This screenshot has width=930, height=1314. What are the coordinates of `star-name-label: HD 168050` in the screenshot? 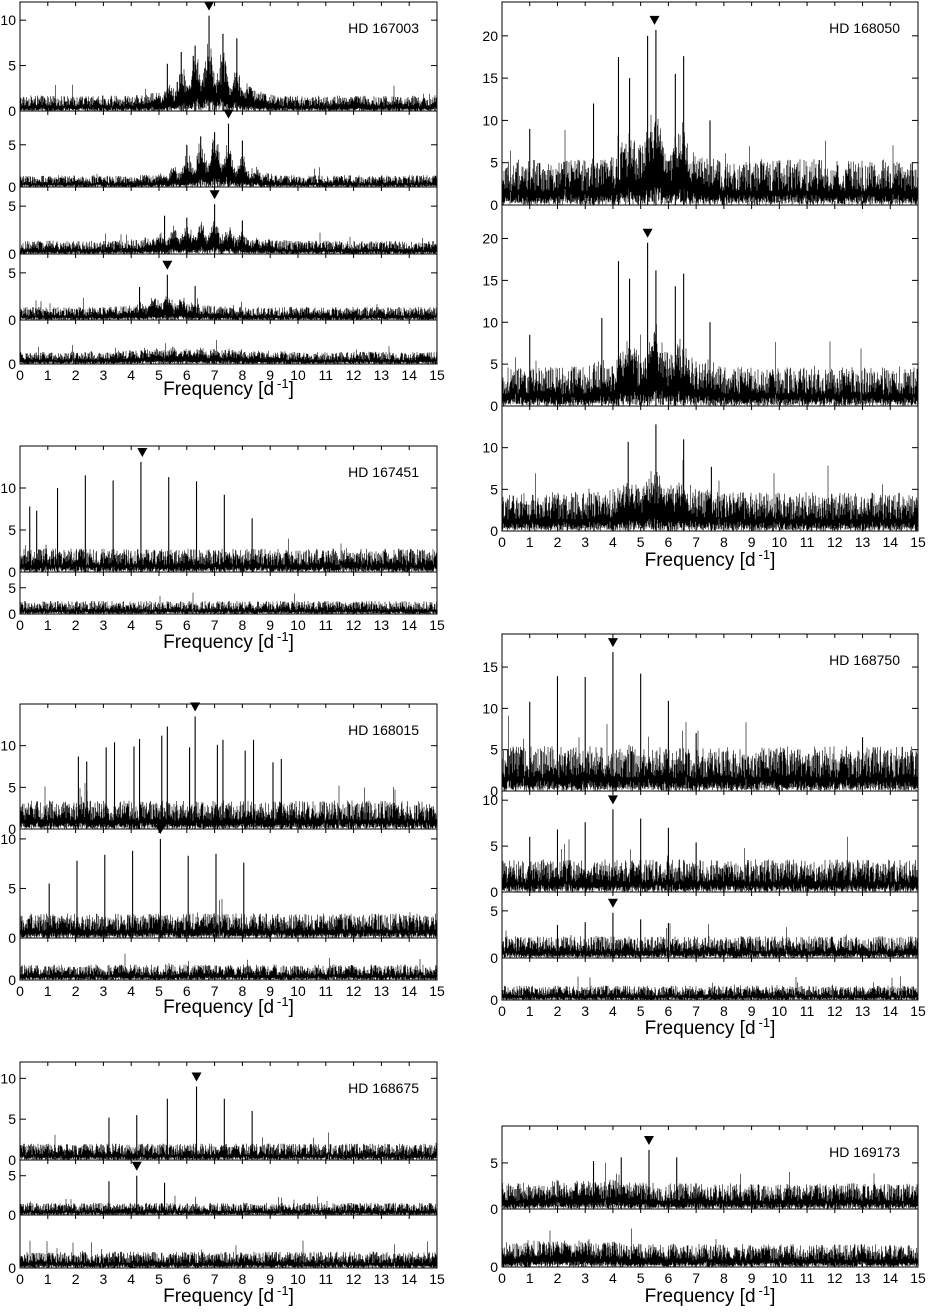 It's located at (864, 28).